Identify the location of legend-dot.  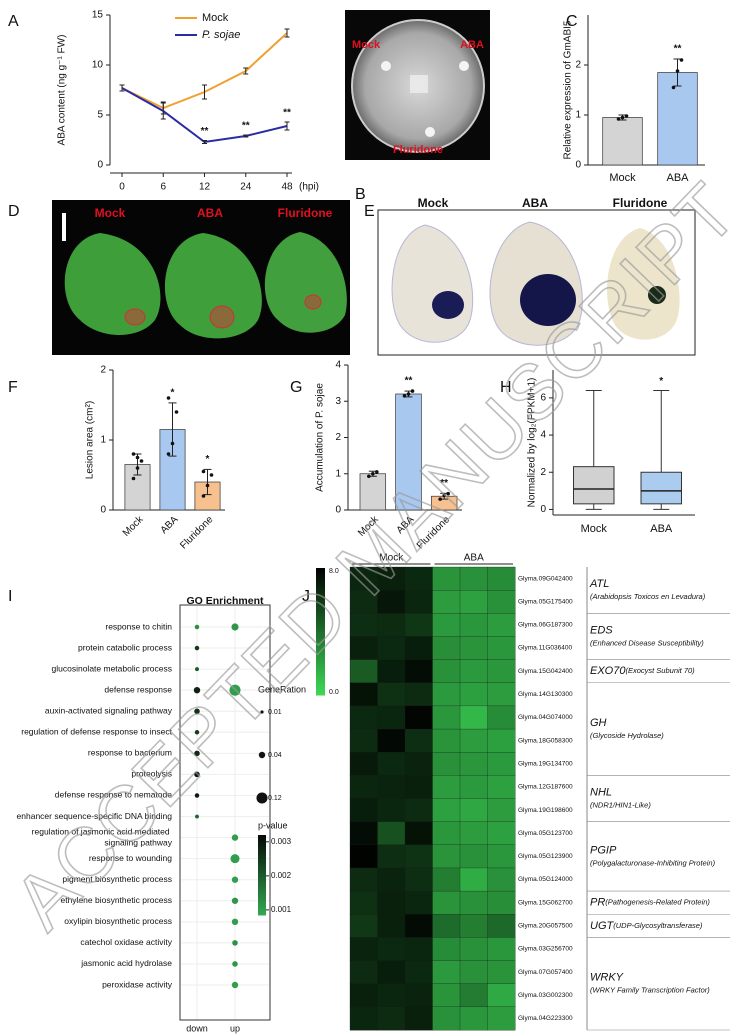
(262, 755).